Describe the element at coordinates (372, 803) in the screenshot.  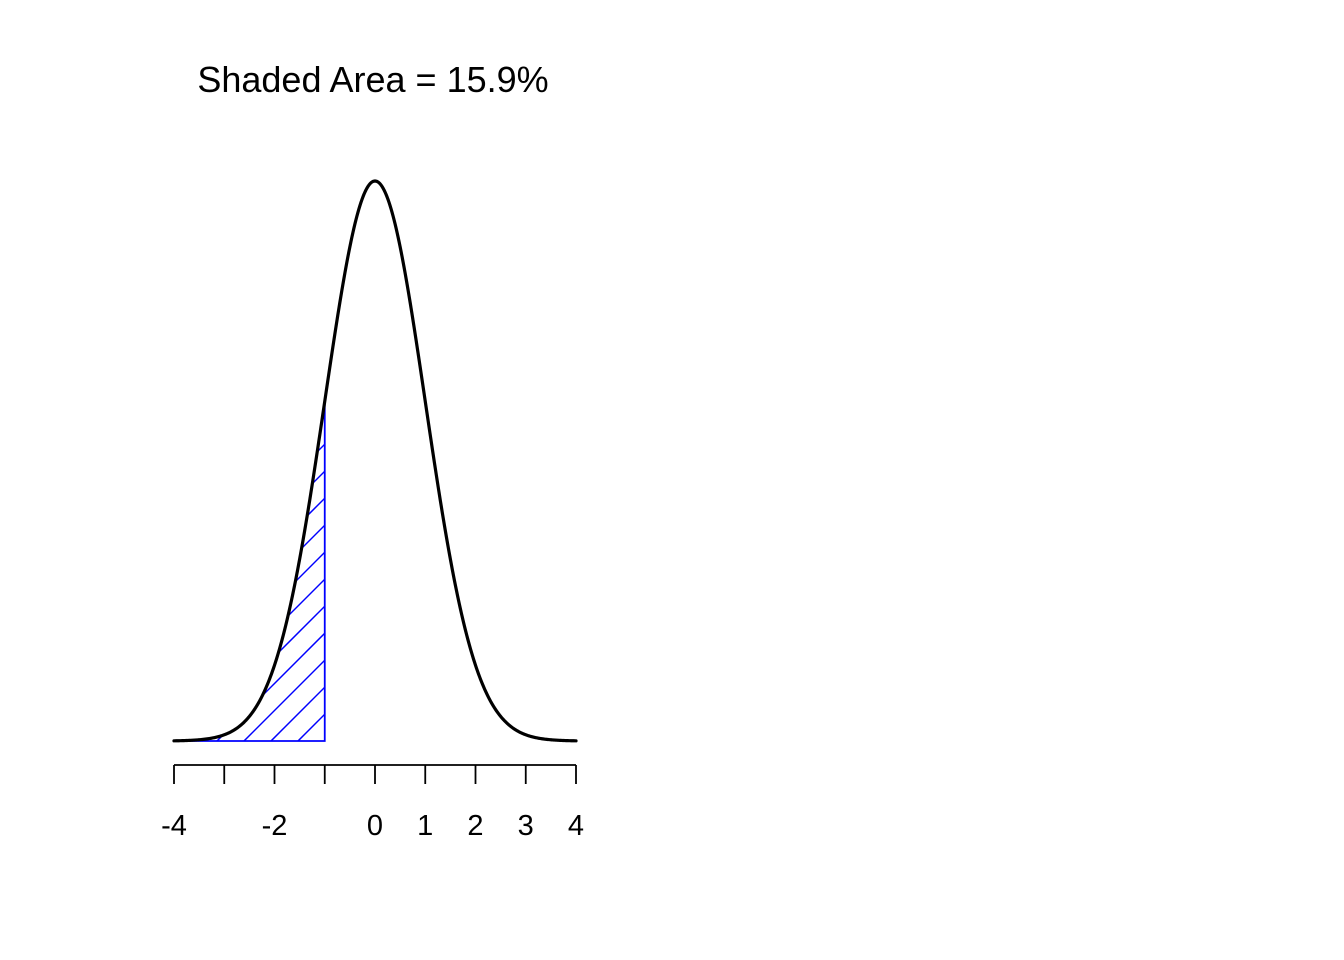
I see `x-axis: -4 -2 0 1 2 3 4` at that location.